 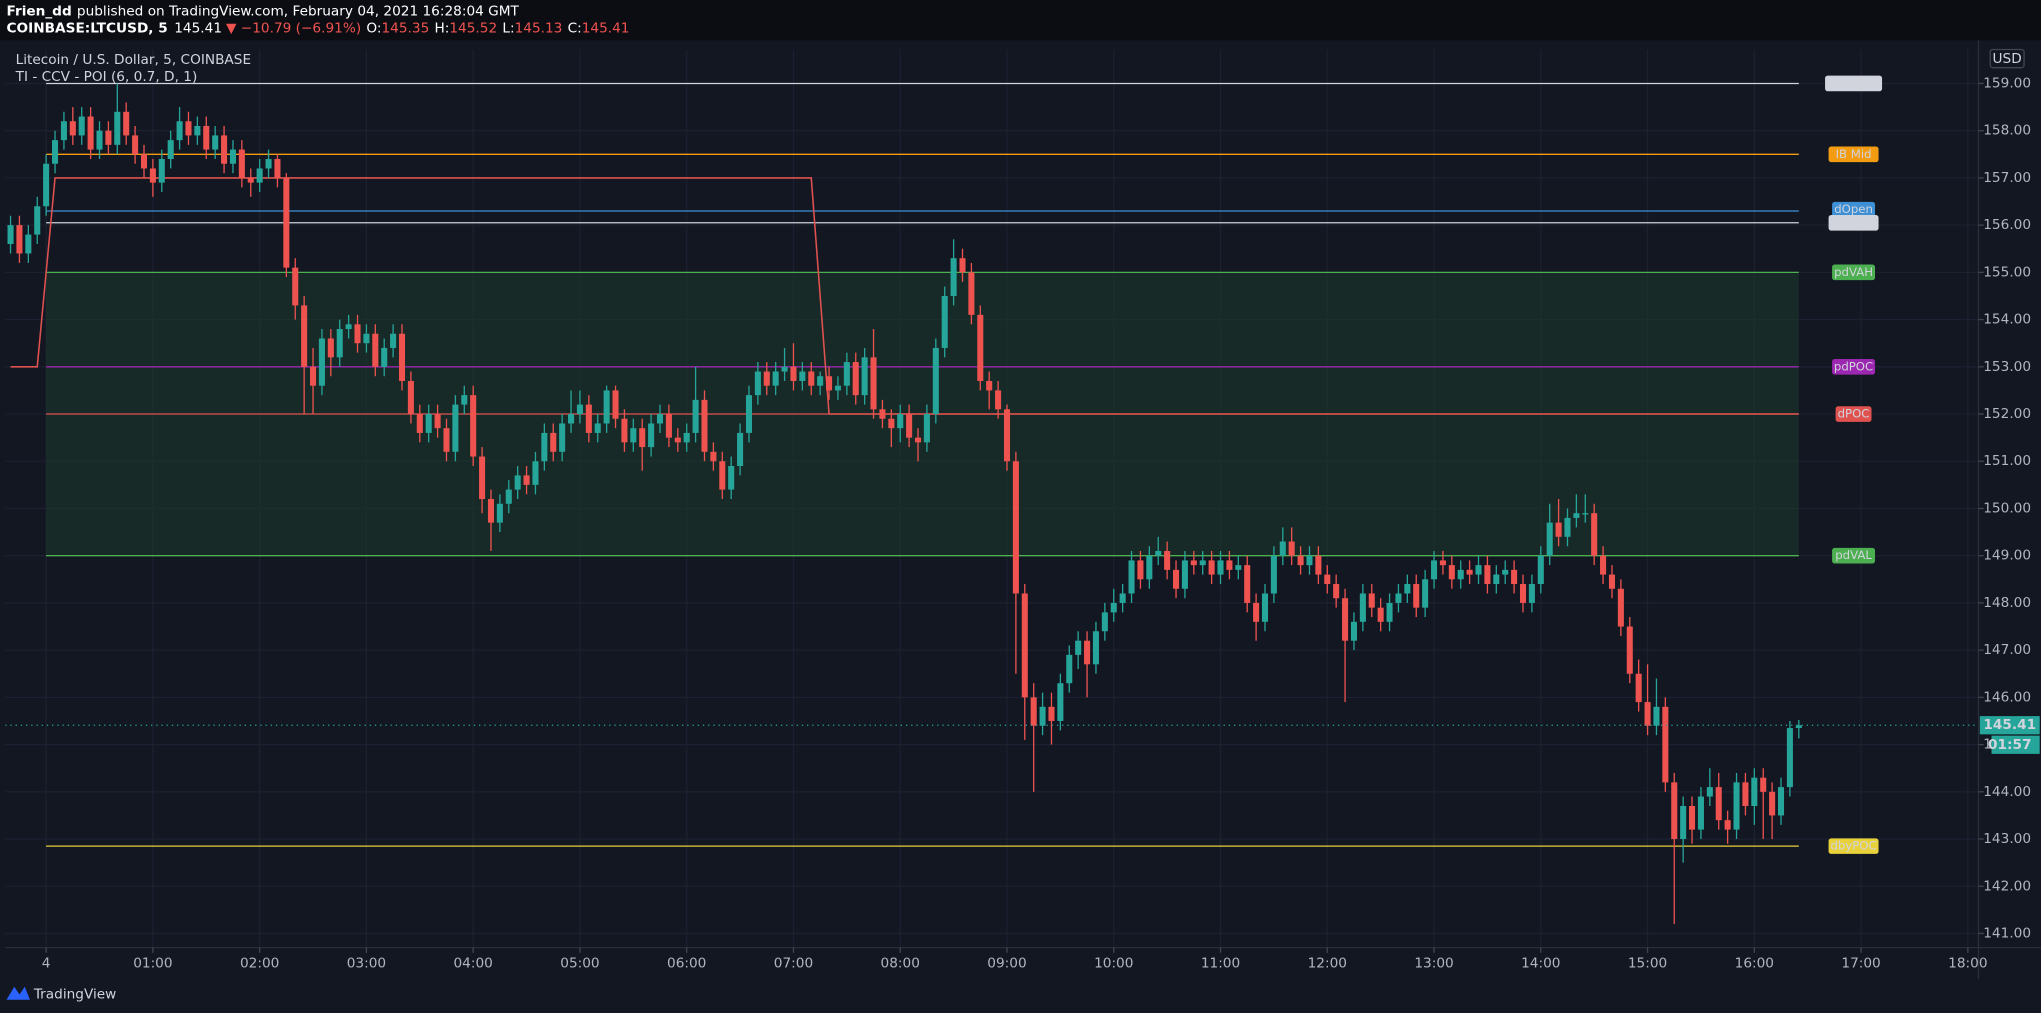 What do you see at coordinates (793, 963) in the screenshot?
I see `x-tick-label: 07:00` at bounding box center [793, 963].